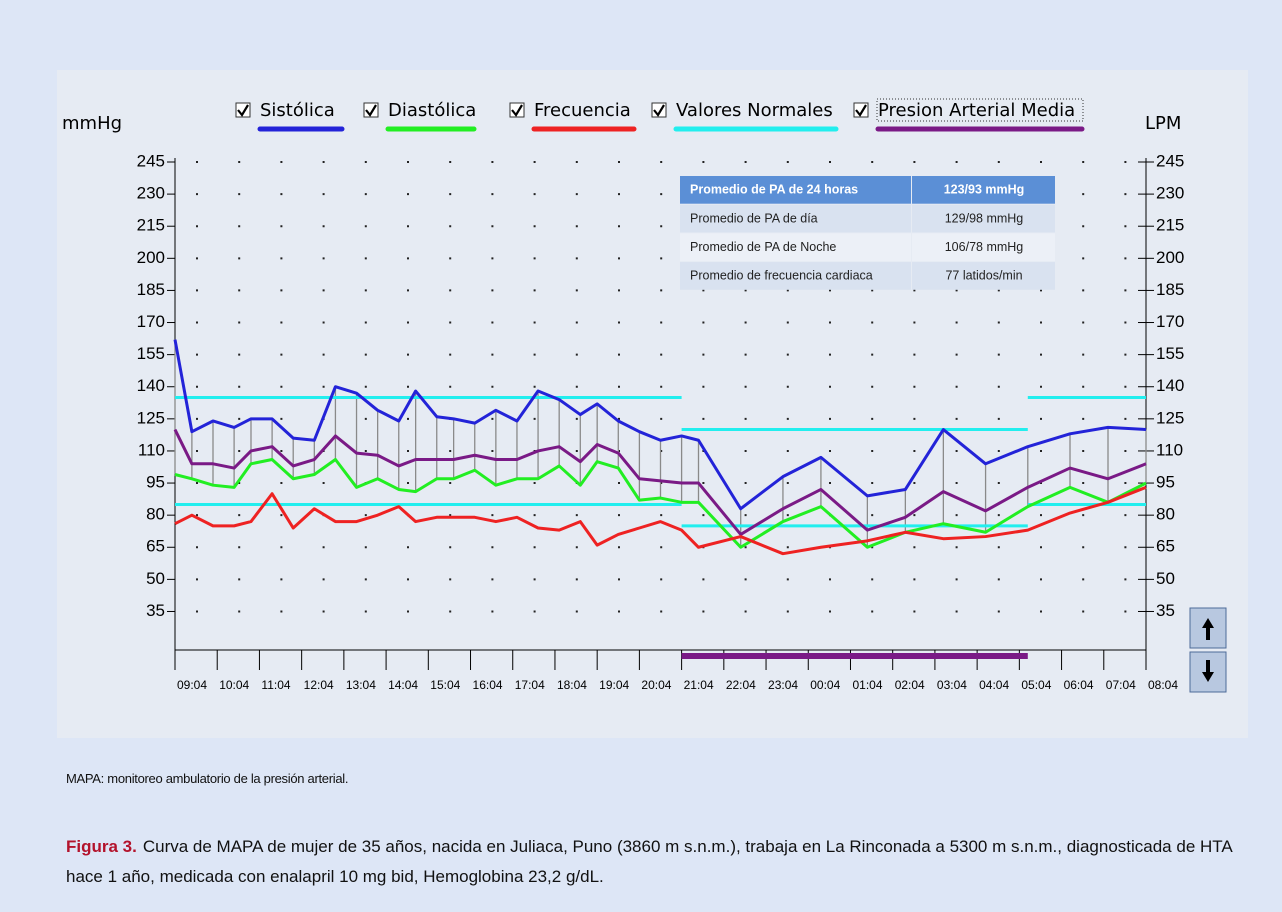  What do you see at coordinates (151, 225) in the screenshot?
I see `y-tick-label: 215` at bounding box center [151, 225].